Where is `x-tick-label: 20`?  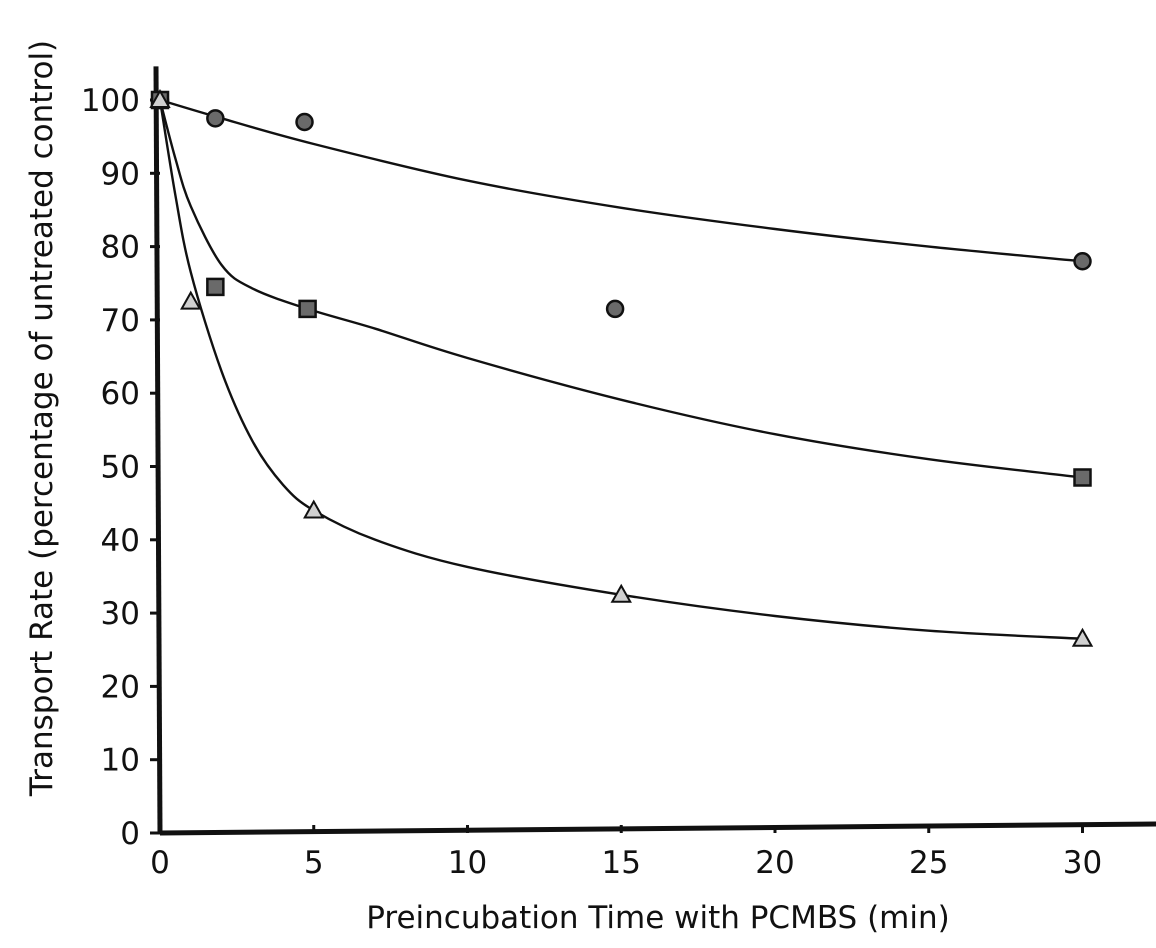 x-tick-label: 20 is located at coordinates (774, 863).